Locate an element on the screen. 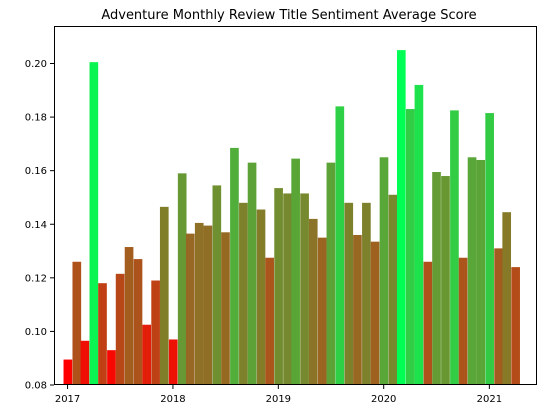 The image size is (544, 412). x-tick-label-2020: 2020 is located at coordinates (383, 399).